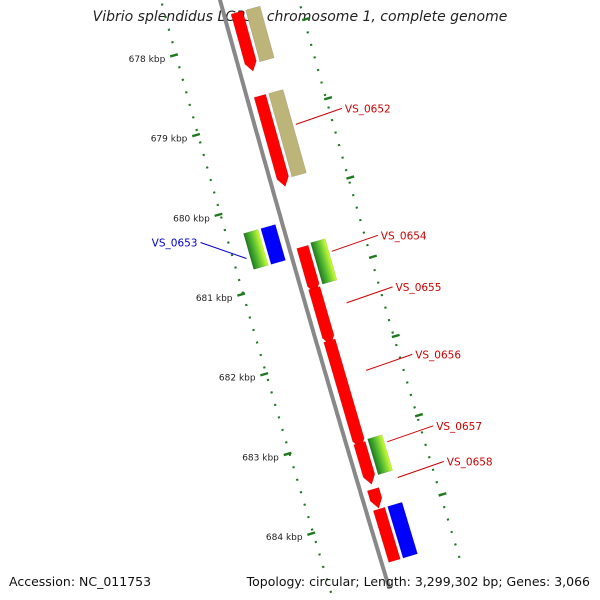 This screenshot has width=600, height=600. Describe the element at coordinates (80, 581) in the screenshot. I see `accession-text: Accession: NC_011753` at that location.